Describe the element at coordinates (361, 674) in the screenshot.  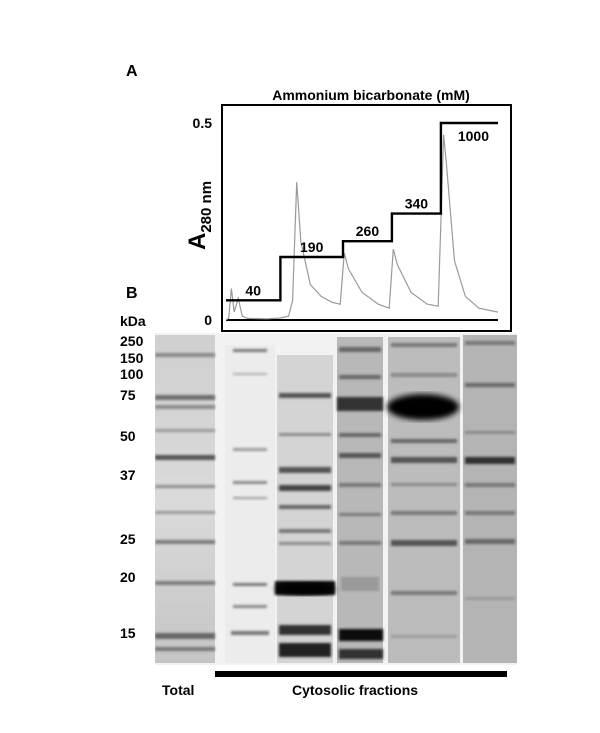
I see `cytosolic-fractions-bar` at that location.